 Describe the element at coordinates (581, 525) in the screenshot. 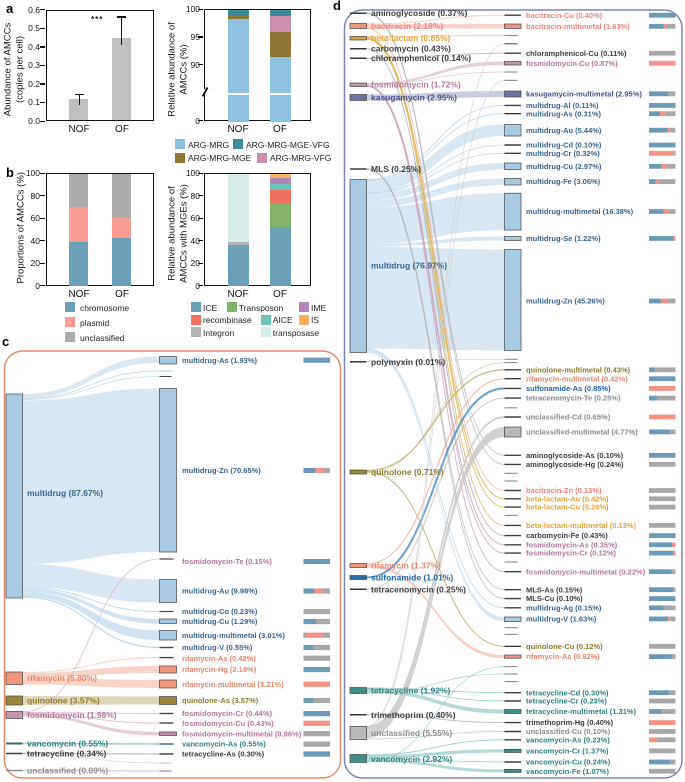

I see `svg-text: beta-lactam-multimetal (0.13%)` at that location.